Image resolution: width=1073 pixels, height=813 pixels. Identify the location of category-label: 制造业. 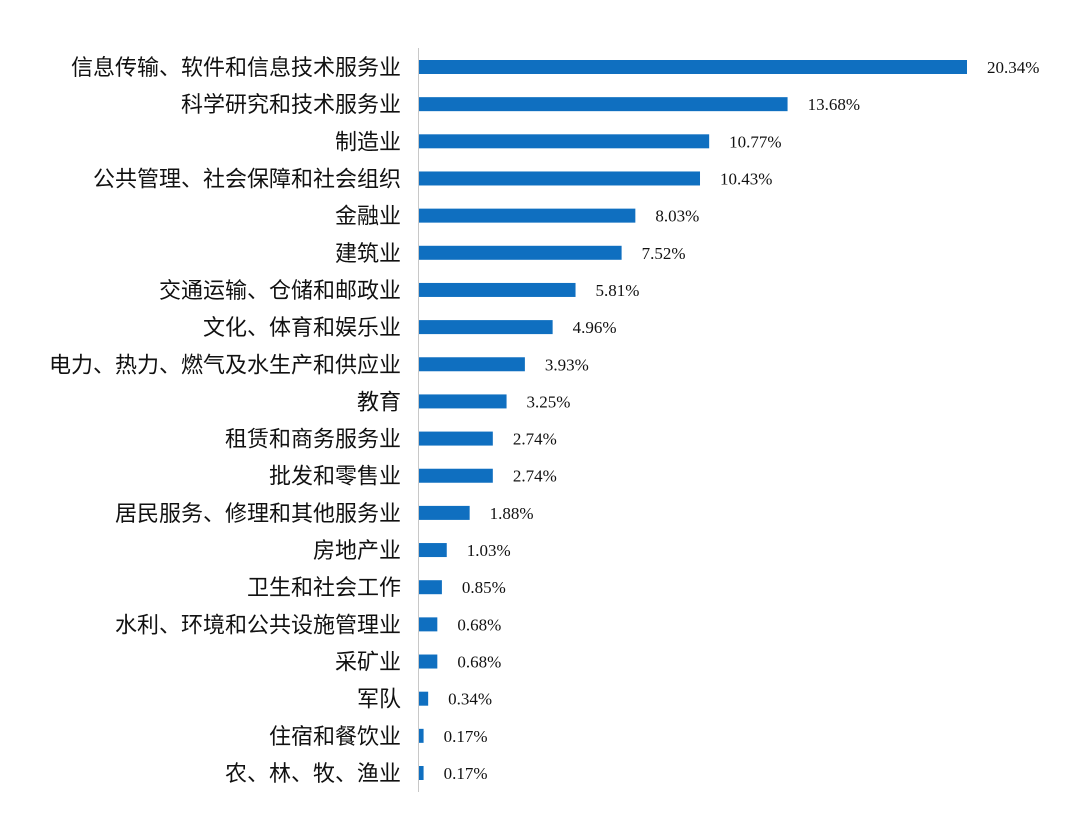
(368, 142).